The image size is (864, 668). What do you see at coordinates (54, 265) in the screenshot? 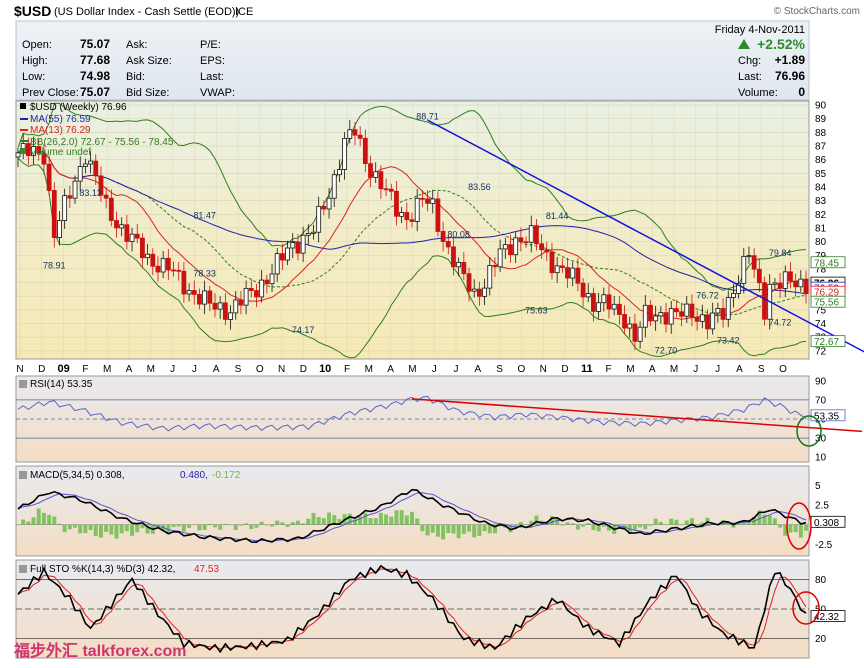
I see `price-annotation: 78.91` at bounding box center [54, 265].